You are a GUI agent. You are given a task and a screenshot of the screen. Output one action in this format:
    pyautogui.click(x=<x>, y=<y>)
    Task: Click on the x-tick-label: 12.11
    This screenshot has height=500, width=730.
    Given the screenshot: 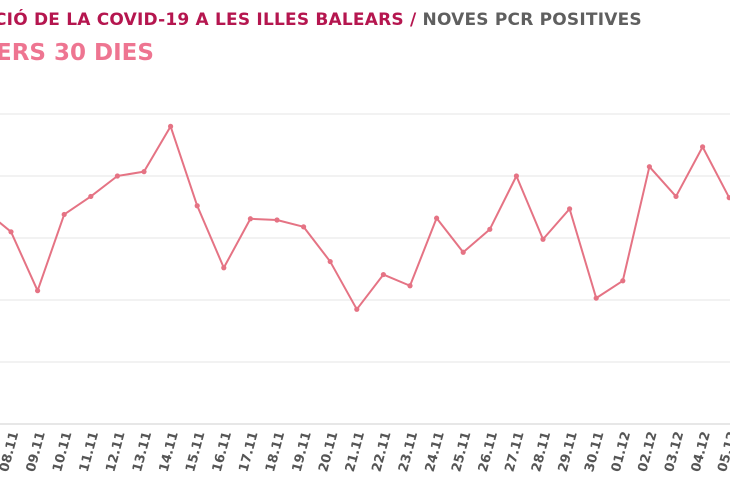 What is the action you would take?
    pyautogui.click(x=116, y=452)
    